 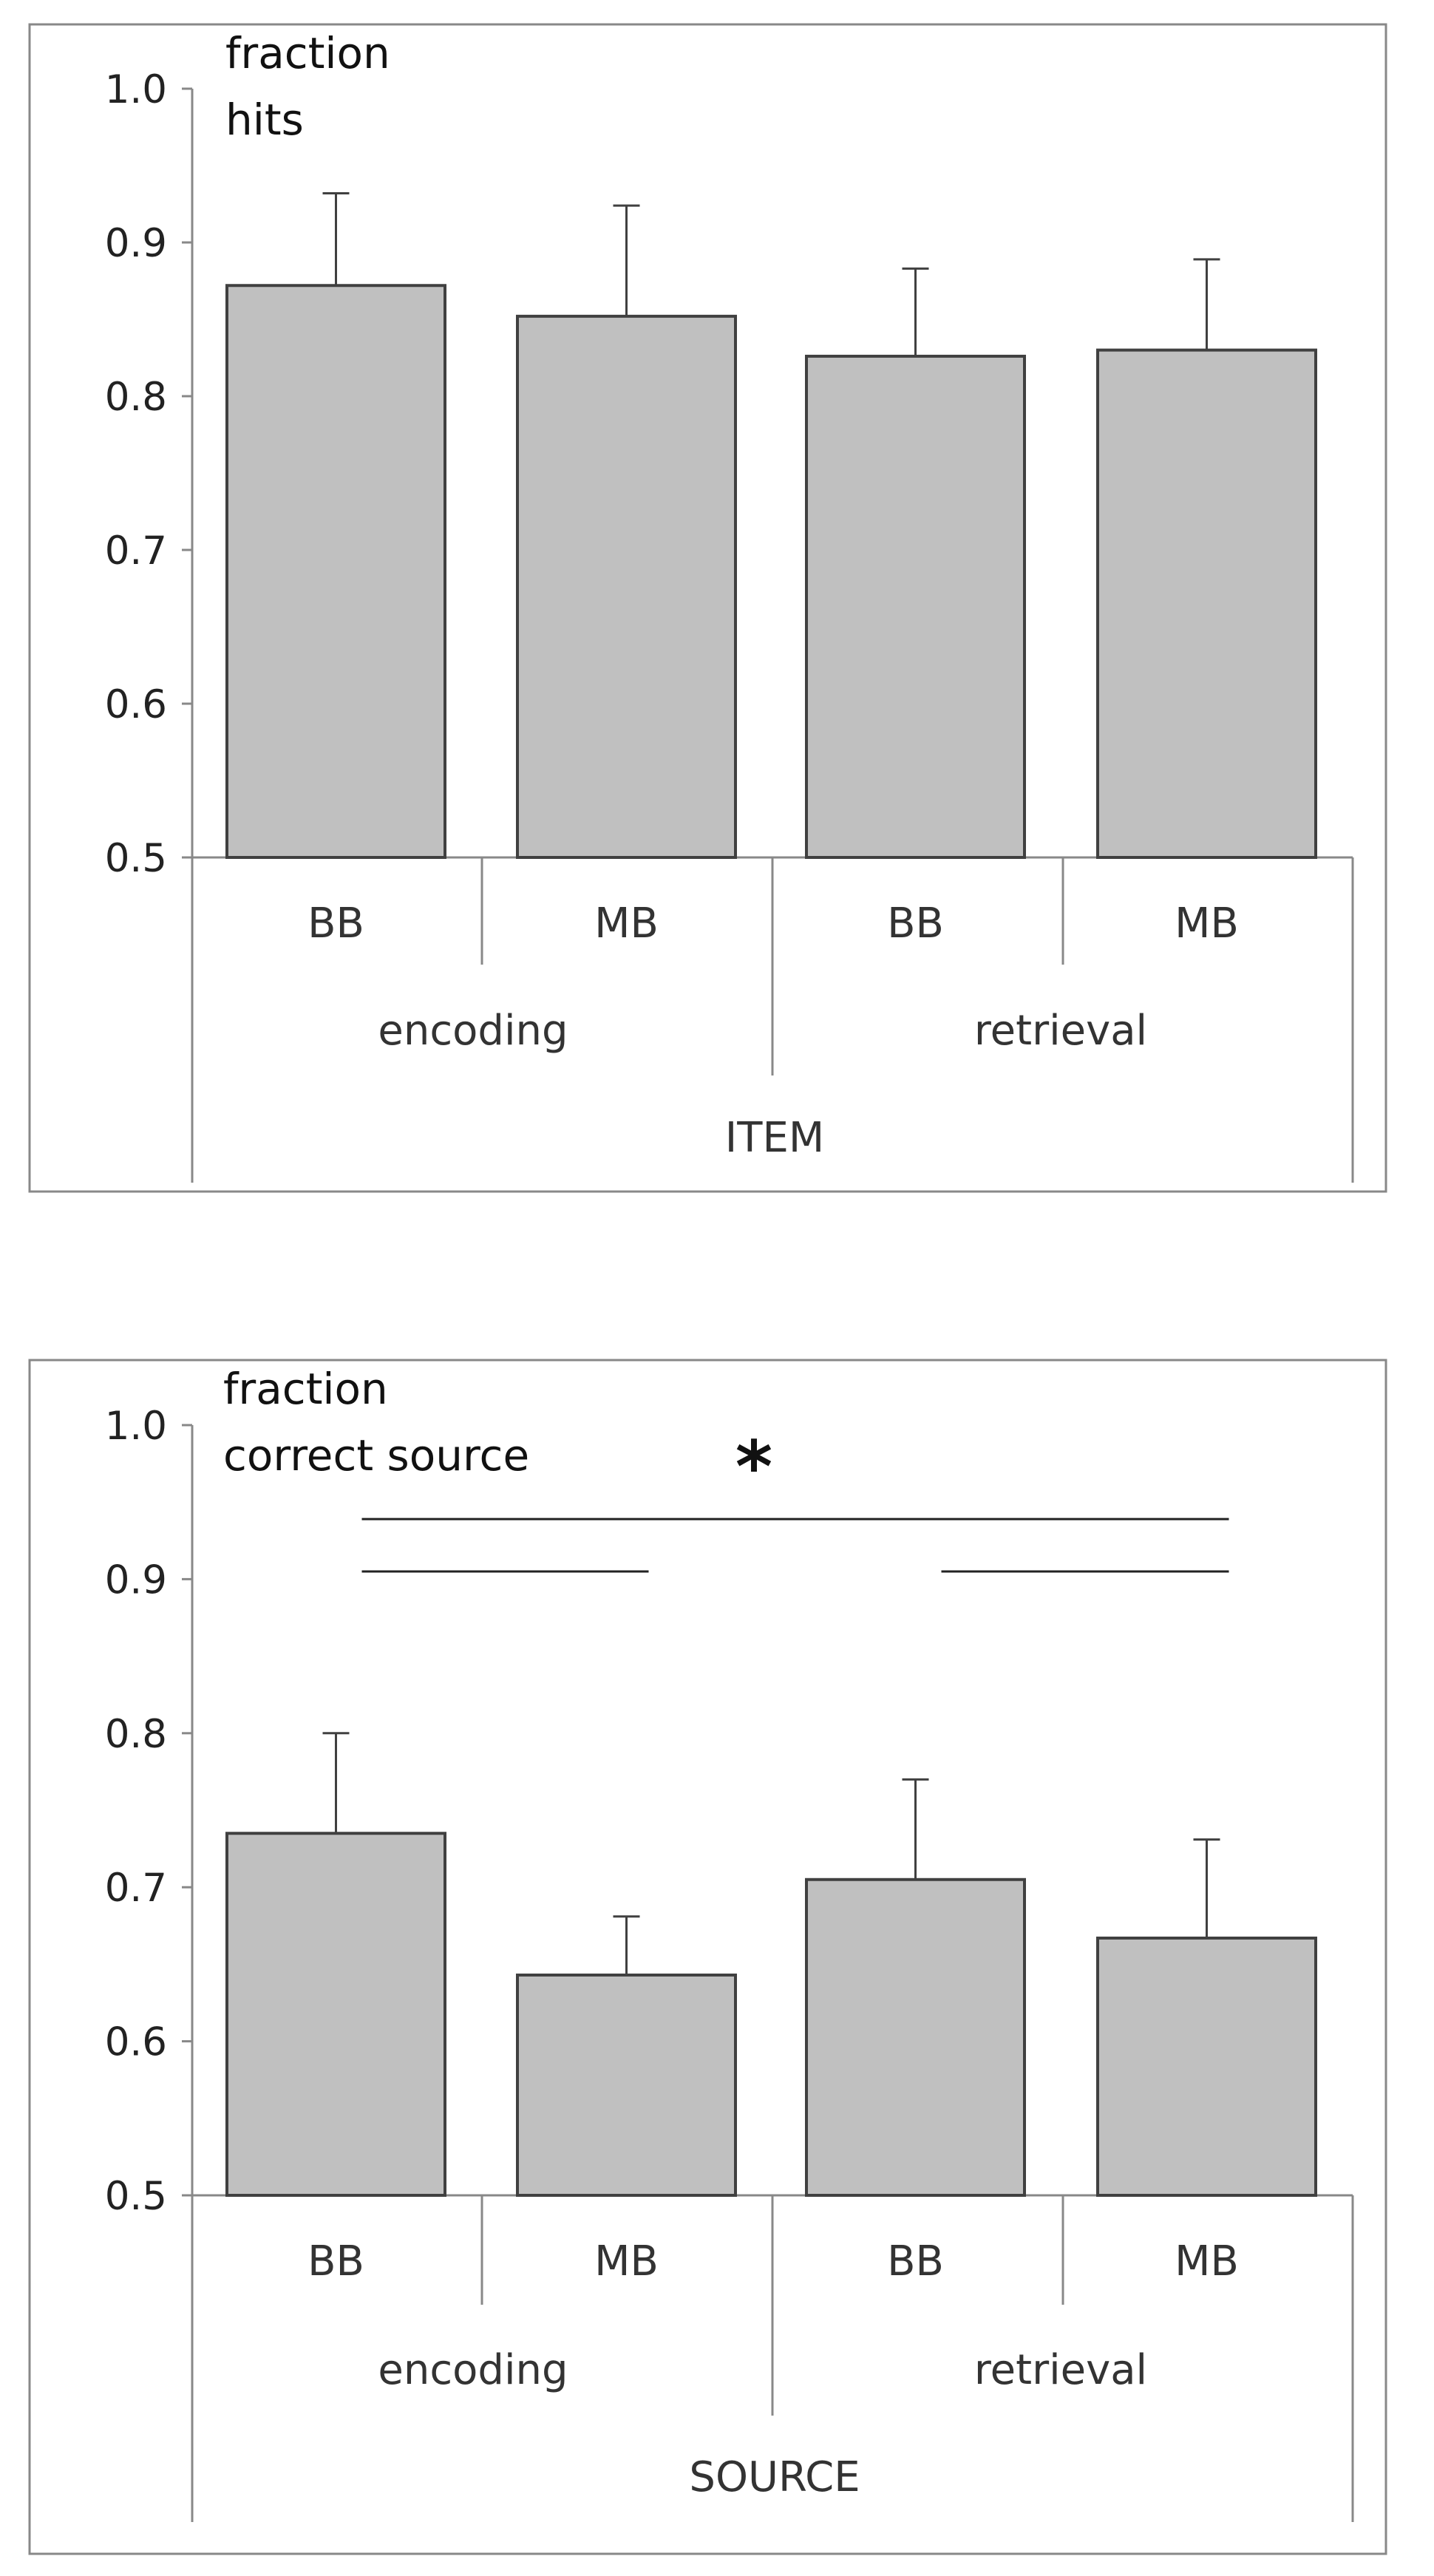 I want to click on panel-label: ITEM, so click(x=775, y=1138).